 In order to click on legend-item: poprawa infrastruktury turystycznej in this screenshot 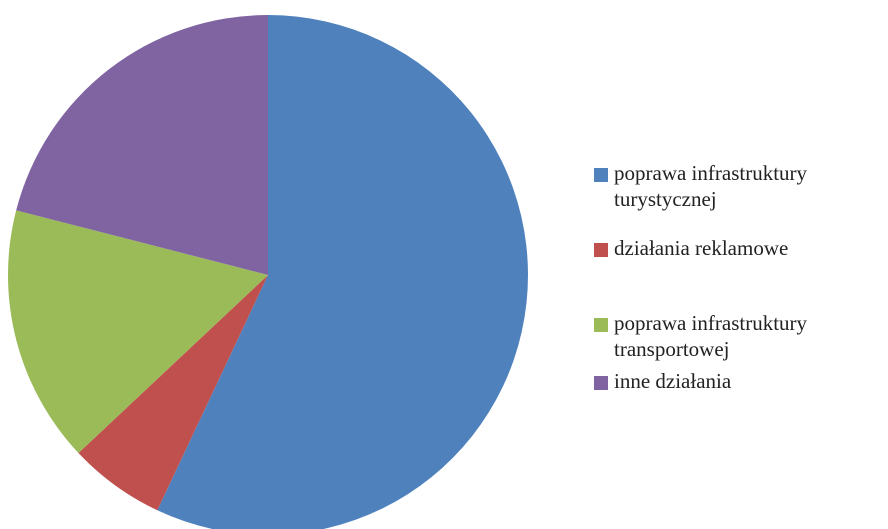, I will do `click(738, 186)`.